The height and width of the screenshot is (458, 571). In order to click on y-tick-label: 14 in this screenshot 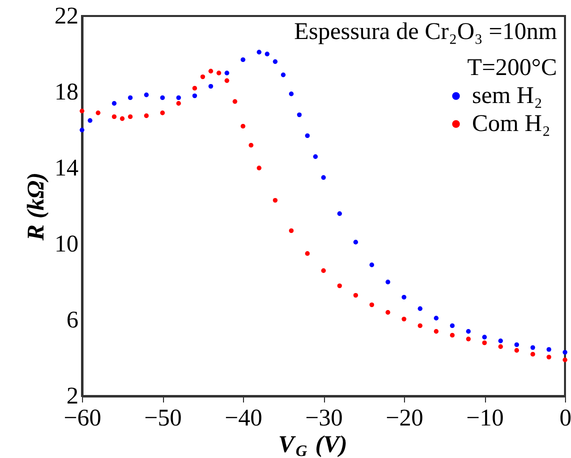, I will do `click(66, 169)`.